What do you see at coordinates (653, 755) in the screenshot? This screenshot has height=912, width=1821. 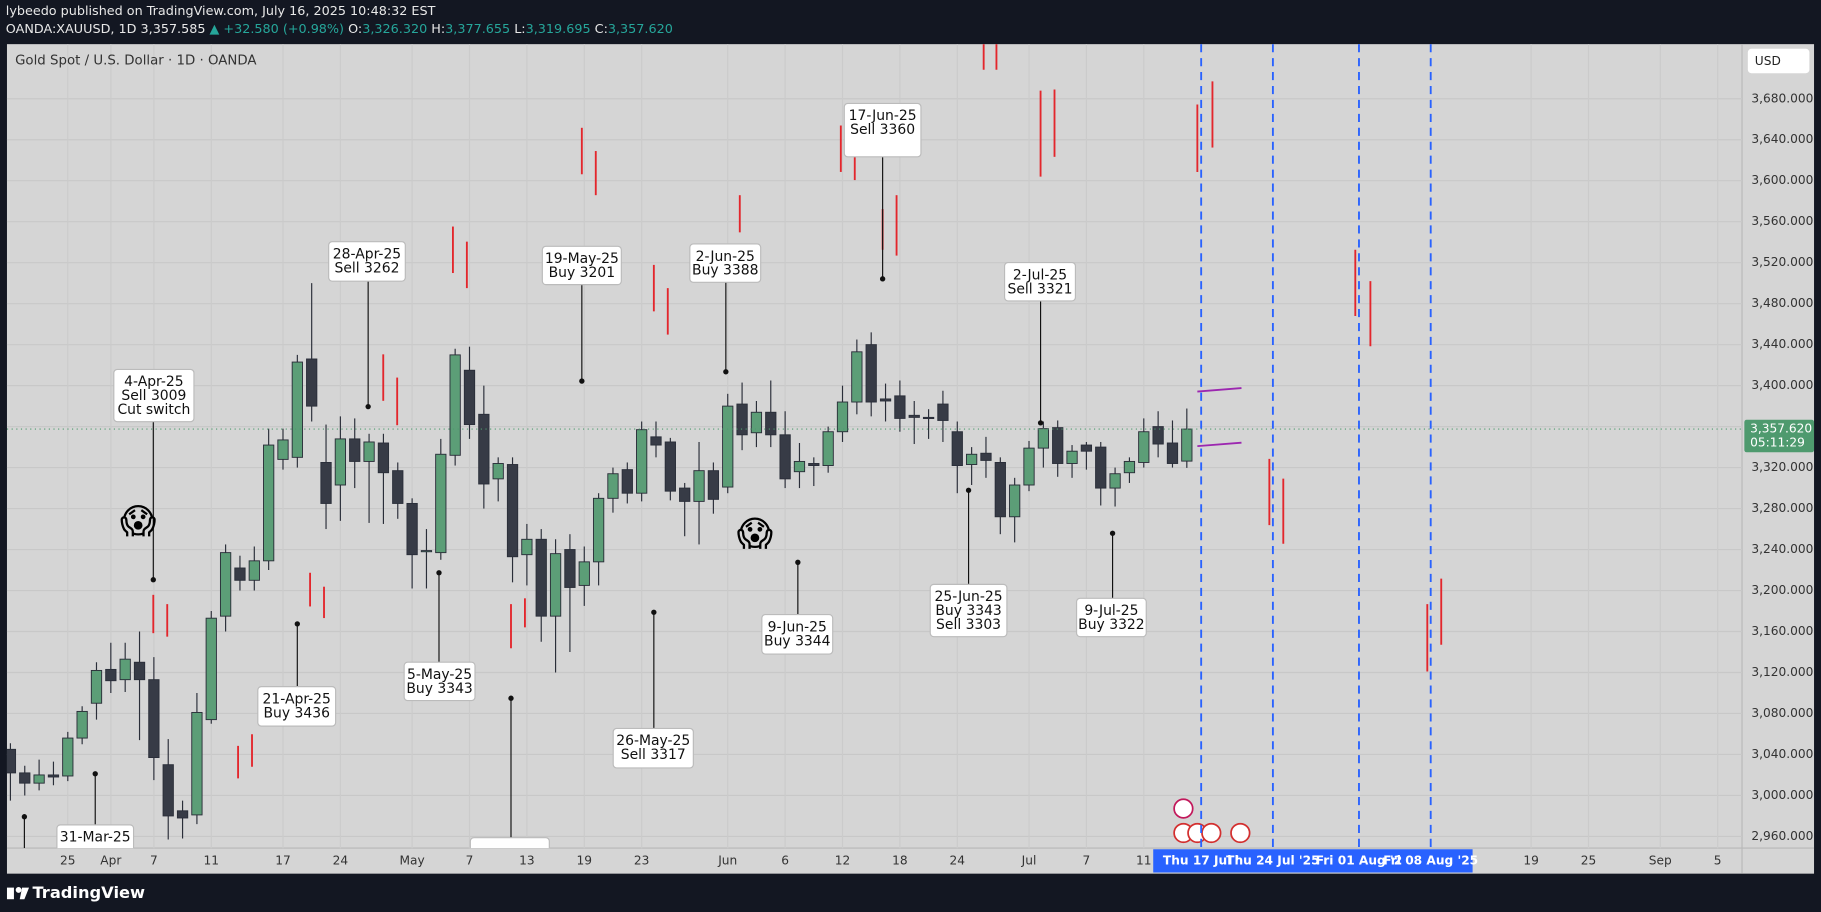 I see `callout-text: Sell 3317` at bounding box center [653, 755].